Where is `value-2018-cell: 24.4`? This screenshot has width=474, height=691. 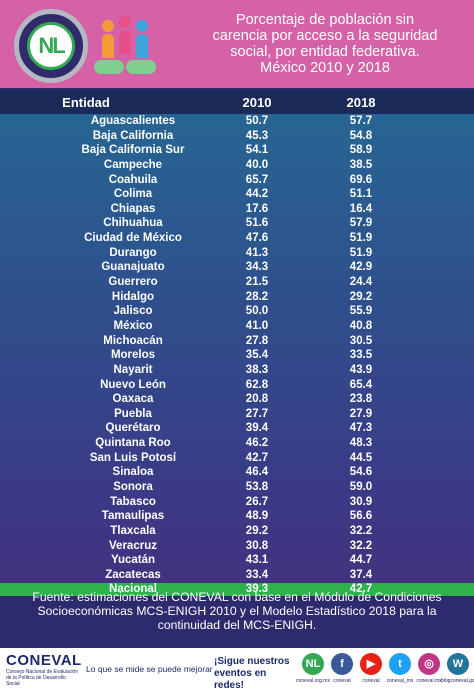 value-2018-cell: 24.4 is located at coordinates (361, 282).